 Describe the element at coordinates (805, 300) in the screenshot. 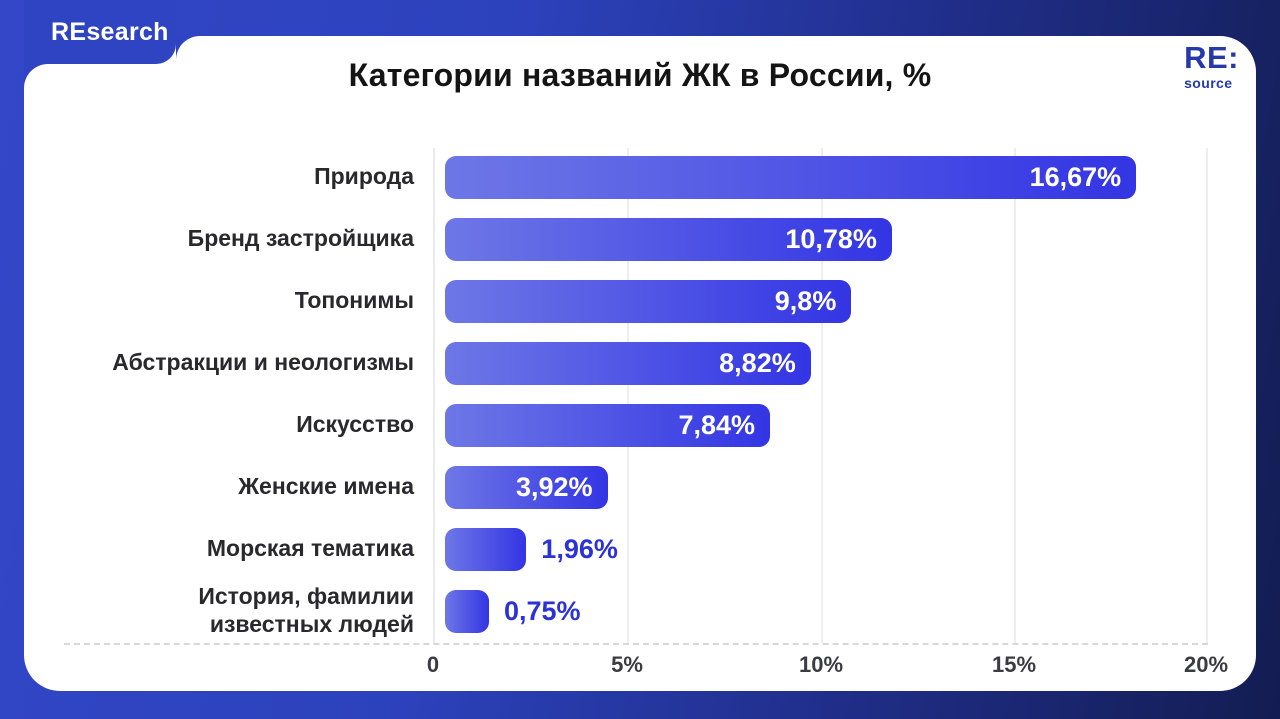

I see `value-label: 9,8%` at that location.